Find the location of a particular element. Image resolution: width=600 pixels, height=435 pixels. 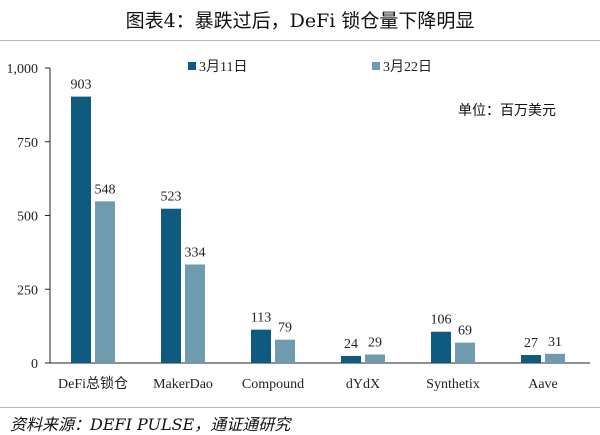

data-label: 106 is located at coordinates (441, 320).